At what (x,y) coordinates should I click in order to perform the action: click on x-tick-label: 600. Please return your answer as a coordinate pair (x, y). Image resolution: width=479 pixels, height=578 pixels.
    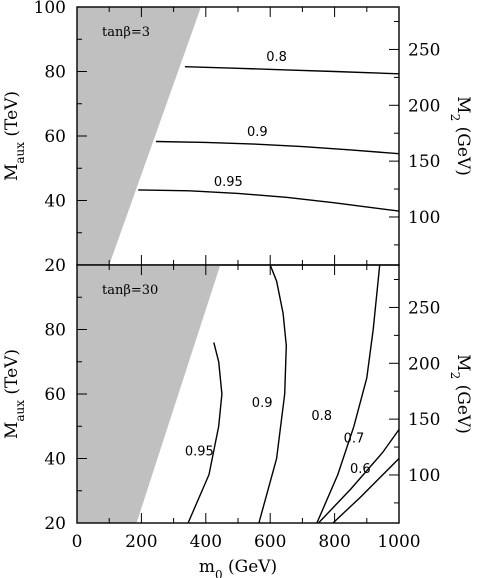
    Looking at the image, I should click on (270, 542).